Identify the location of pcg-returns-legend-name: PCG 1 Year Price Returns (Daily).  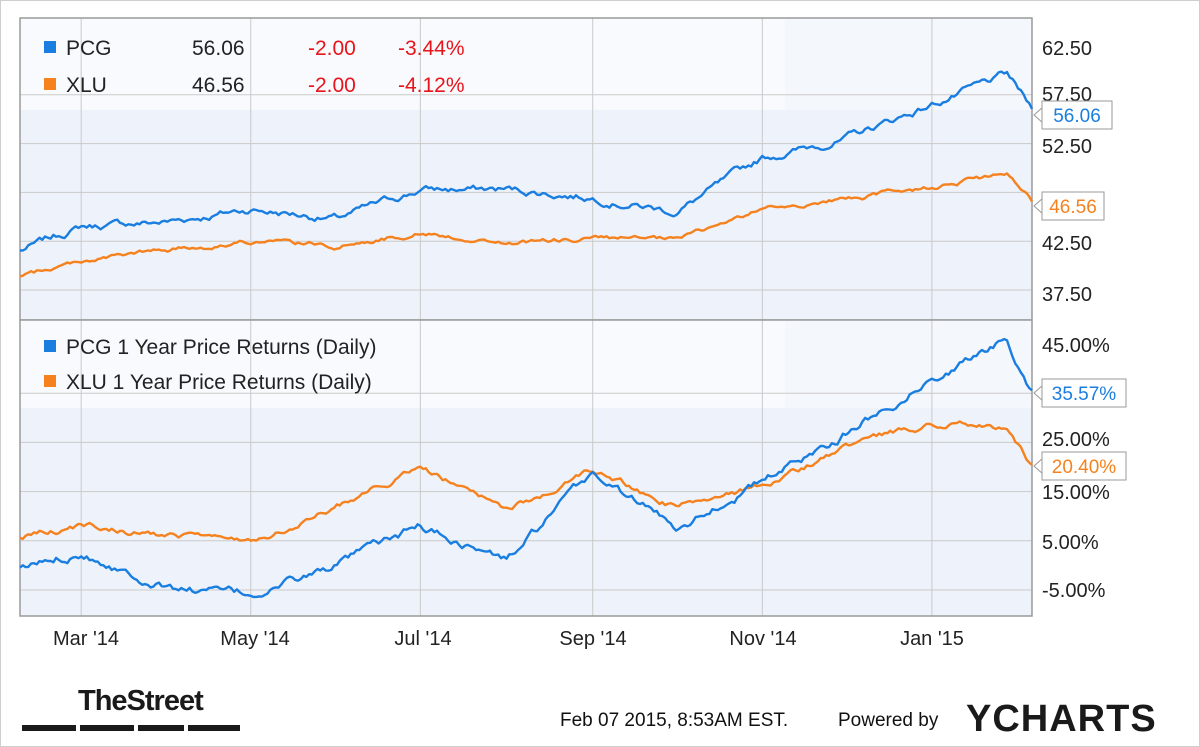
(221, 347).